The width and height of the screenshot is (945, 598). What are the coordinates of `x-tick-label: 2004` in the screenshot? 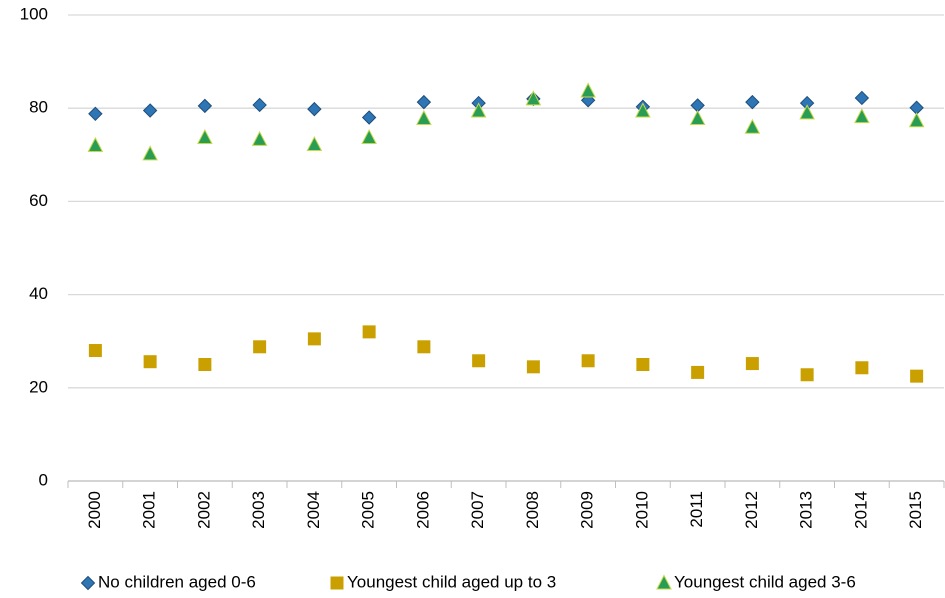 It's located at (313, 510).